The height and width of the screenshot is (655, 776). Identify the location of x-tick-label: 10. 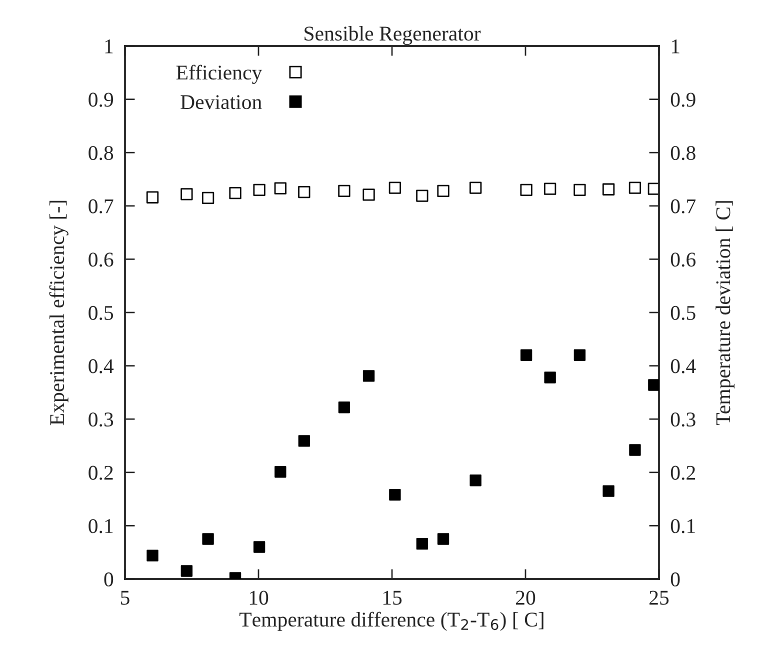
(259, 597).